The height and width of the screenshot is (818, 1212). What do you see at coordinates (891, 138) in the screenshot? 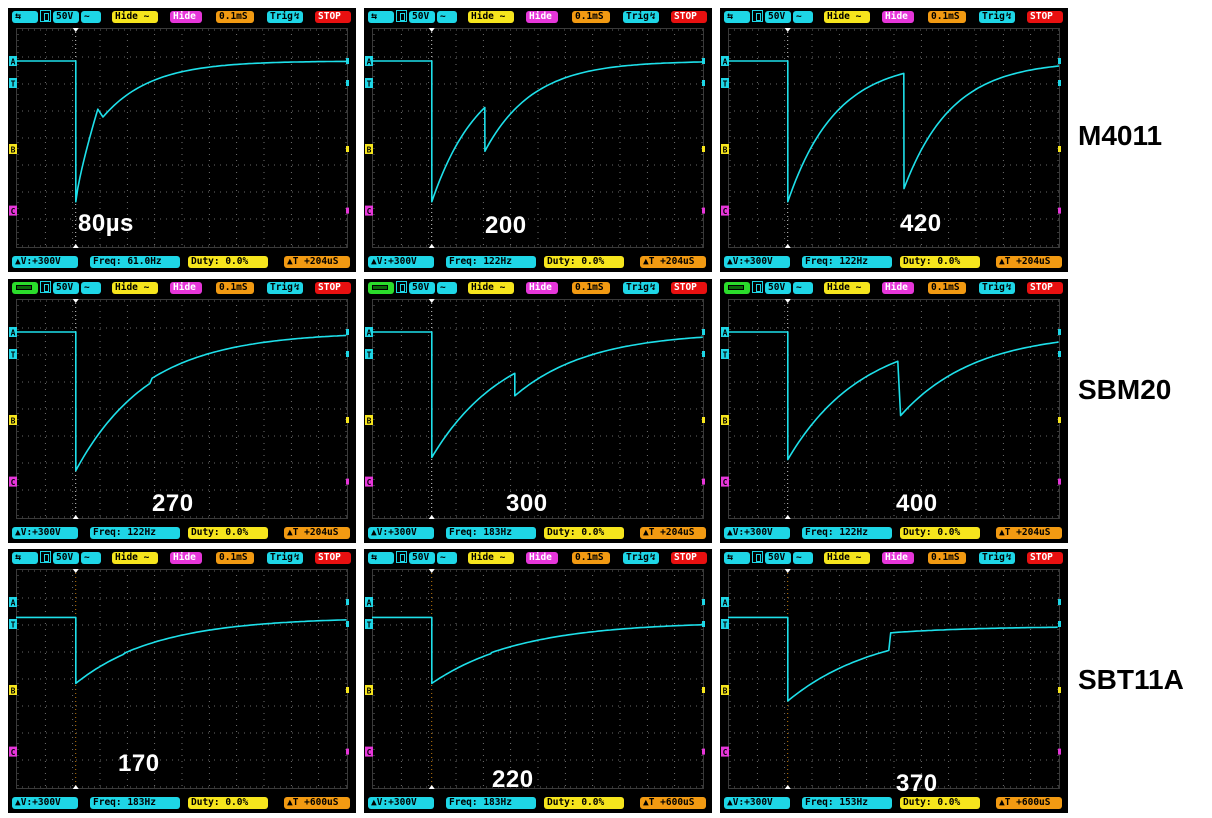
I see `waveform-display: A T B C` at bounding box center [891, 138].